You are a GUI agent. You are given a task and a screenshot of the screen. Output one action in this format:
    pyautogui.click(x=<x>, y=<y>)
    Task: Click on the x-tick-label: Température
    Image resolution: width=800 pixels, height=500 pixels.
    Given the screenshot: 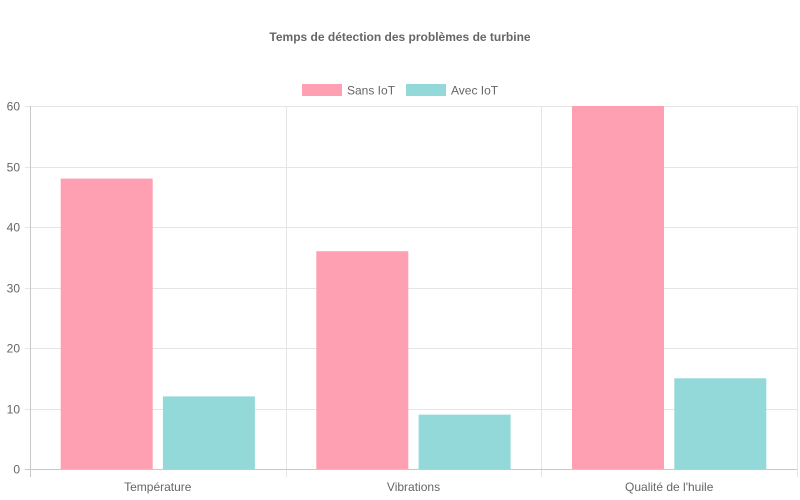 What is the action you would take?
    pyautogui.click(x=158, y=487)
    